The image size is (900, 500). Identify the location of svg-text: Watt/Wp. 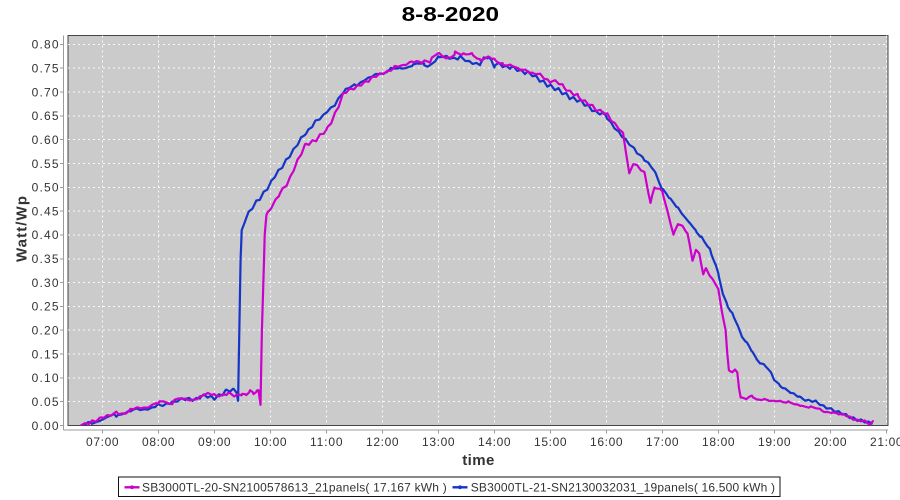
(22, 229).